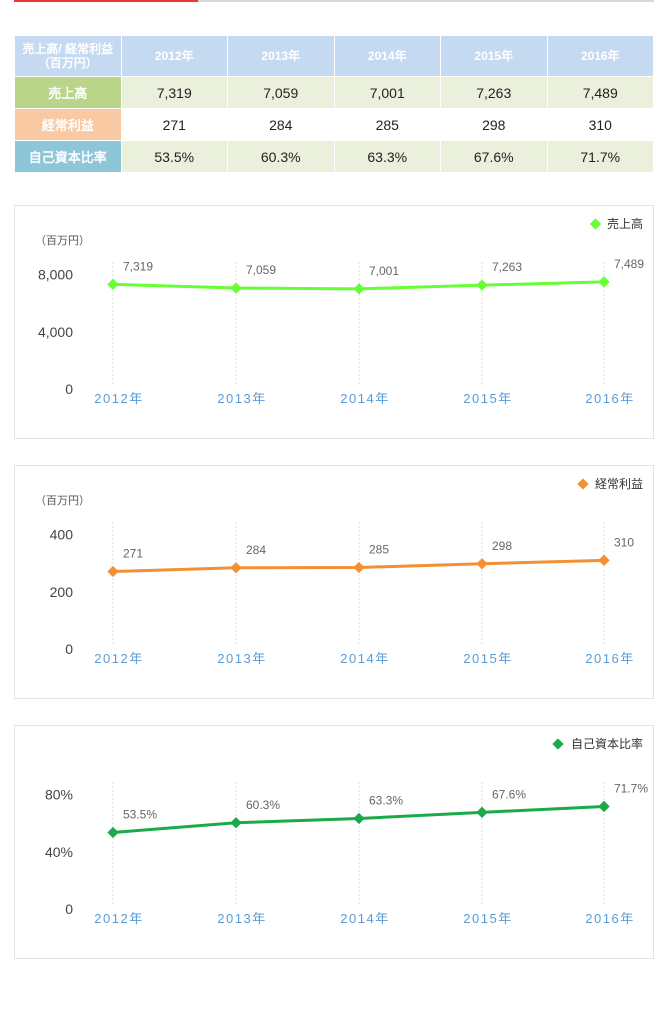 This screenshot has width=667, height=1024. Describe the element at coordinates (174, 156) in the screenshot. I see `table-cell: 53.5%` at that location.